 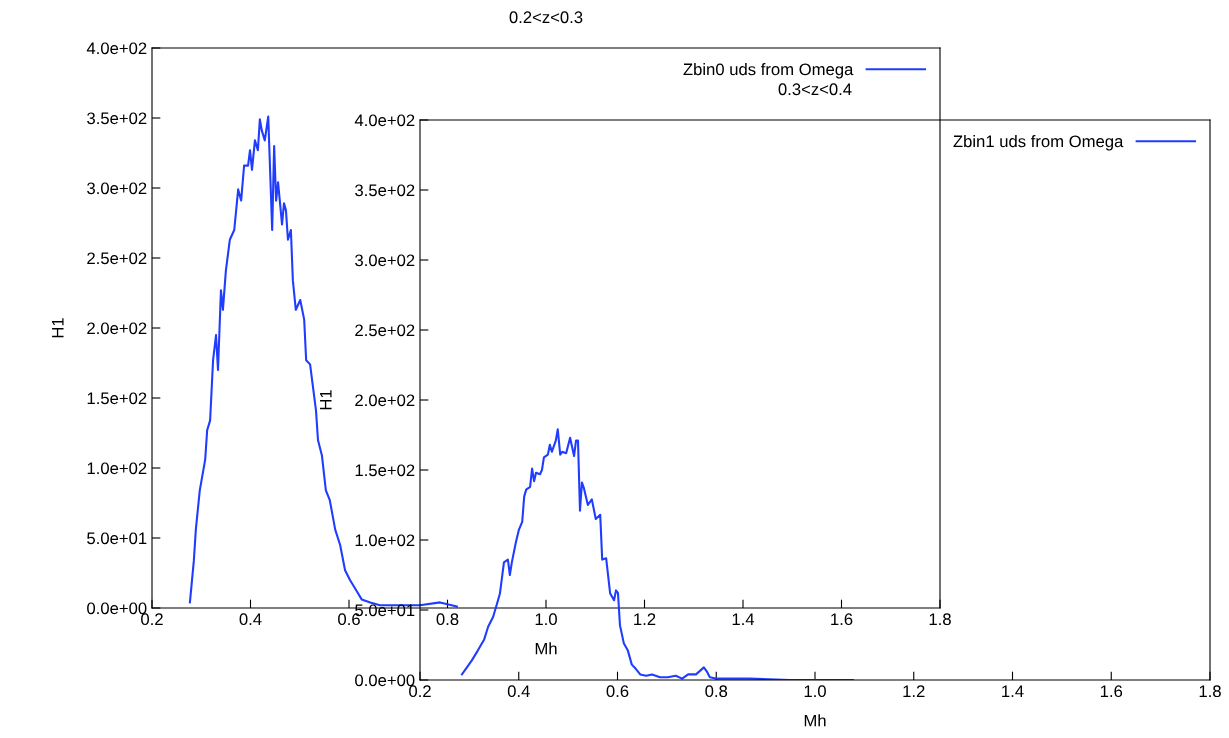 I want to click on x-tick-label: 0.6, so click(x=617, y=691).